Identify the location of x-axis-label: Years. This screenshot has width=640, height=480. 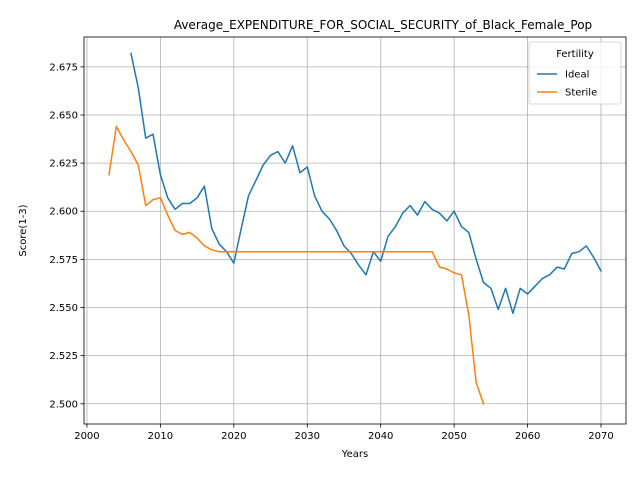
(354, 454).